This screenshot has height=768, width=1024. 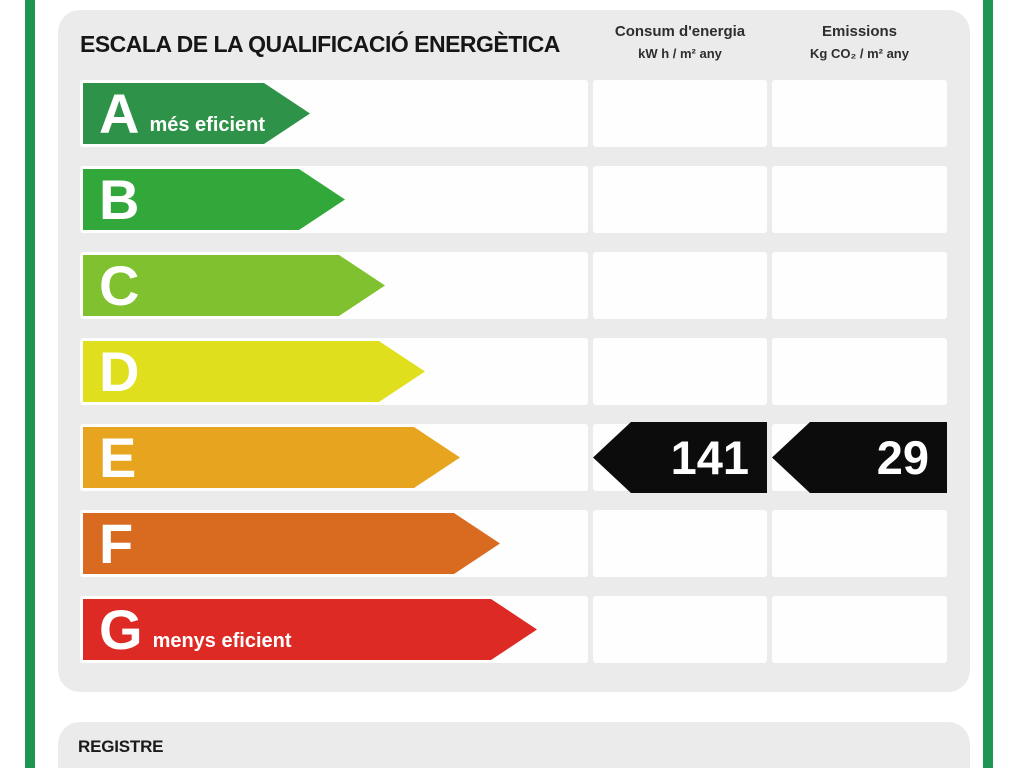 What do you see at coordinates (30, 384) in the screenshot?
I see `left-green-stripe` at bounding box center [30, 384].